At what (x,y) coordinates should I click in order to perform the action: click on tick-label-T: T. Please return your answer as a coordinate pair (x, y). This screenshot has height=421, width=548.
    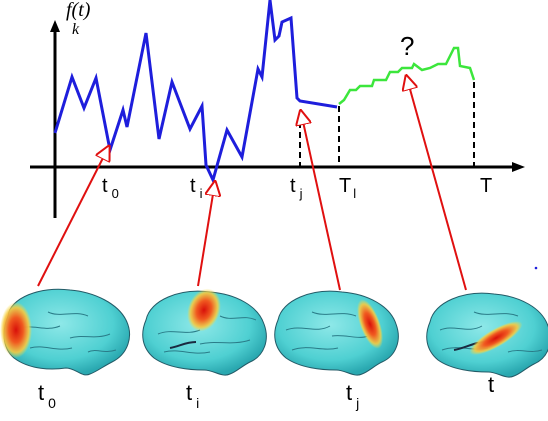
    Looking at the image, I should click on (486, 186).